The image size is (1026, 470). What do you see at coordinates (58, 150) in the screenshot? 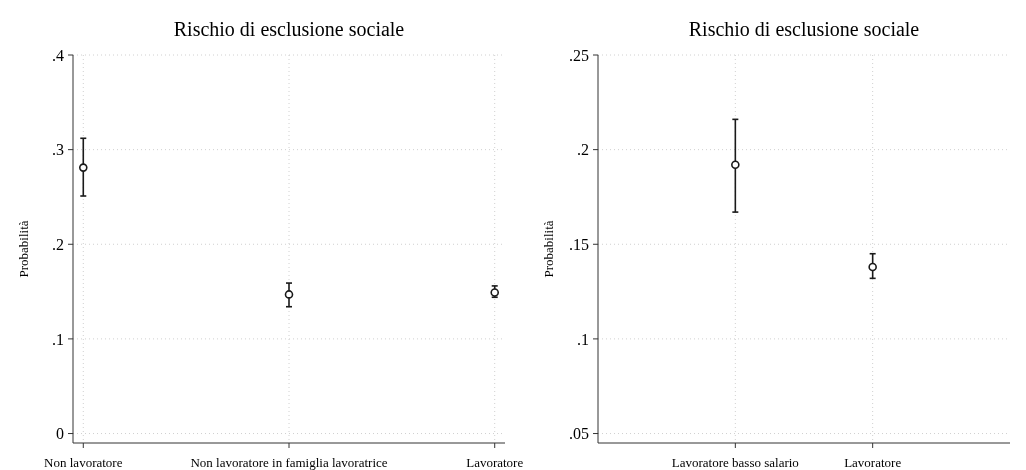
I see `y-tick-label: .3` at bounding box center [58, 150].